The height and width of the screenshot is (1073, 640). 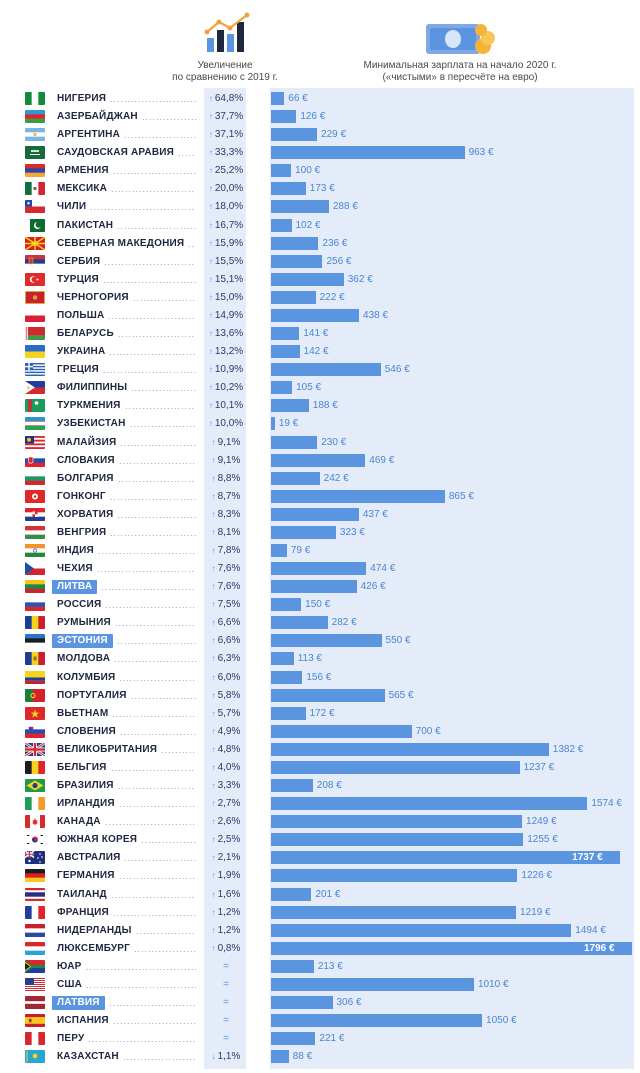 What do you see at coordinates (82, 189) in the screenshot?
I see `country-label: МЕКСИКА` at bounding box center [82, 189].